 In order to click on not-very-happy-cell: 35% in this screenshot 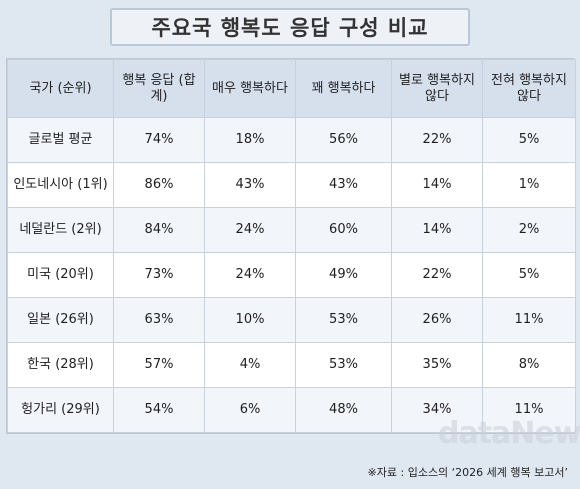, I will do `click(437, 365)`.